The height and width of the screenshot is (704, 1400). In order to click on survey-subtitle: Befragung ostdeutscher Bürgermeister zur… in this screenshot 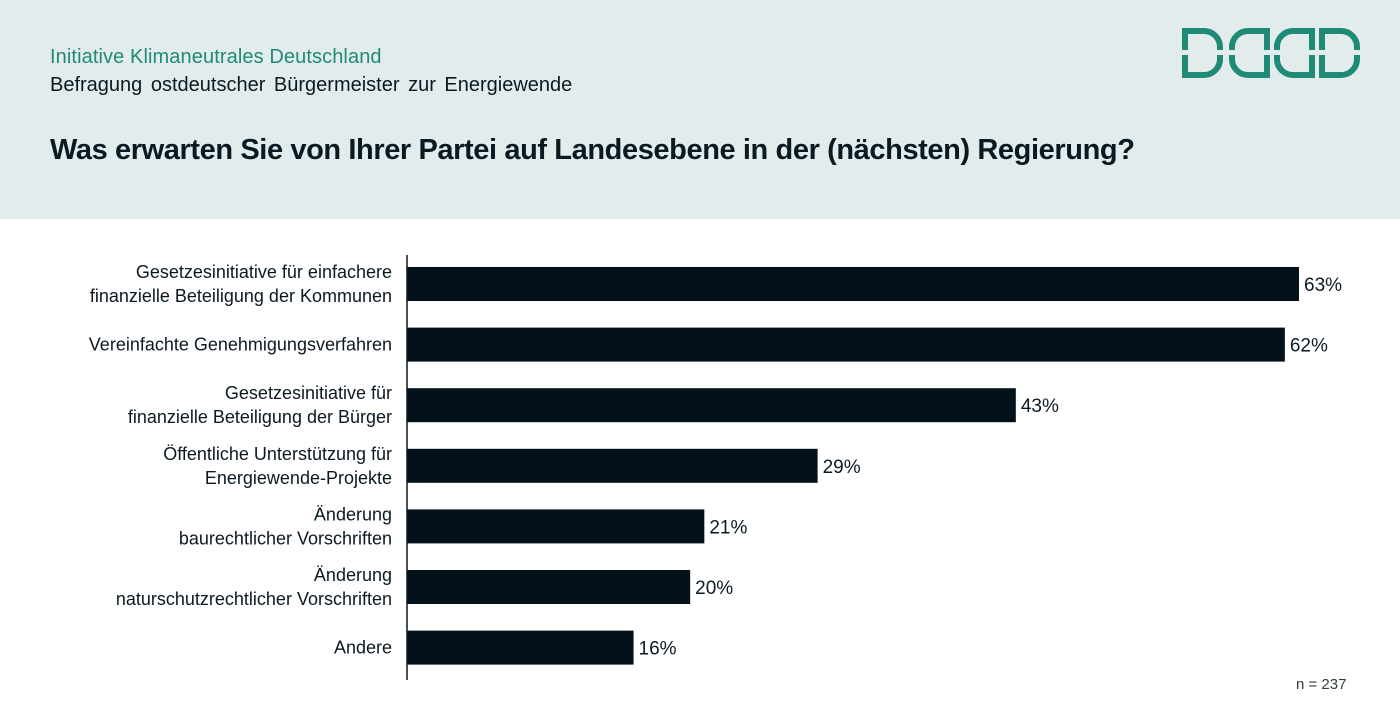, I will do `click(311, 85)`.